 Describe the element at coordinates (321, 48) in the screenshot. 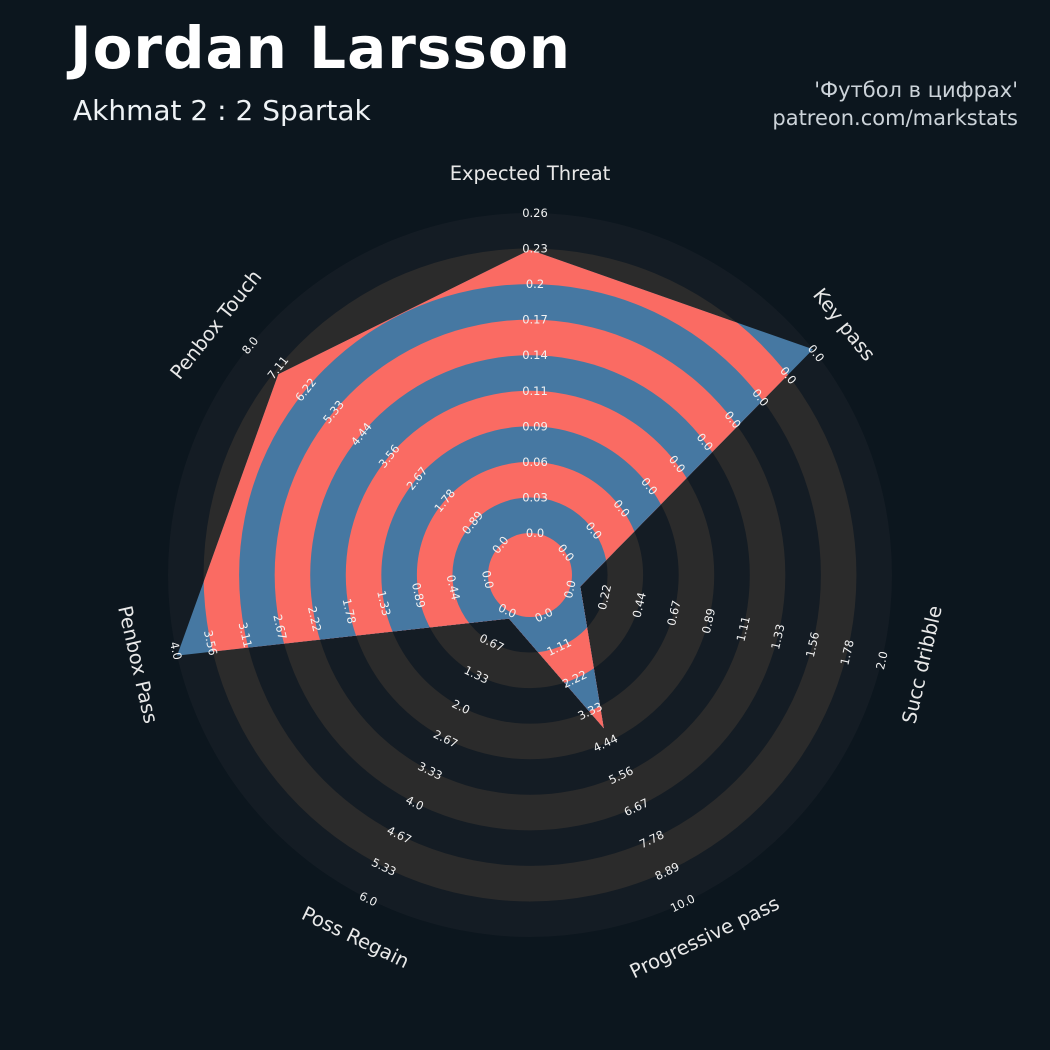

I see `player-name: Jordan Larsson` at that location.